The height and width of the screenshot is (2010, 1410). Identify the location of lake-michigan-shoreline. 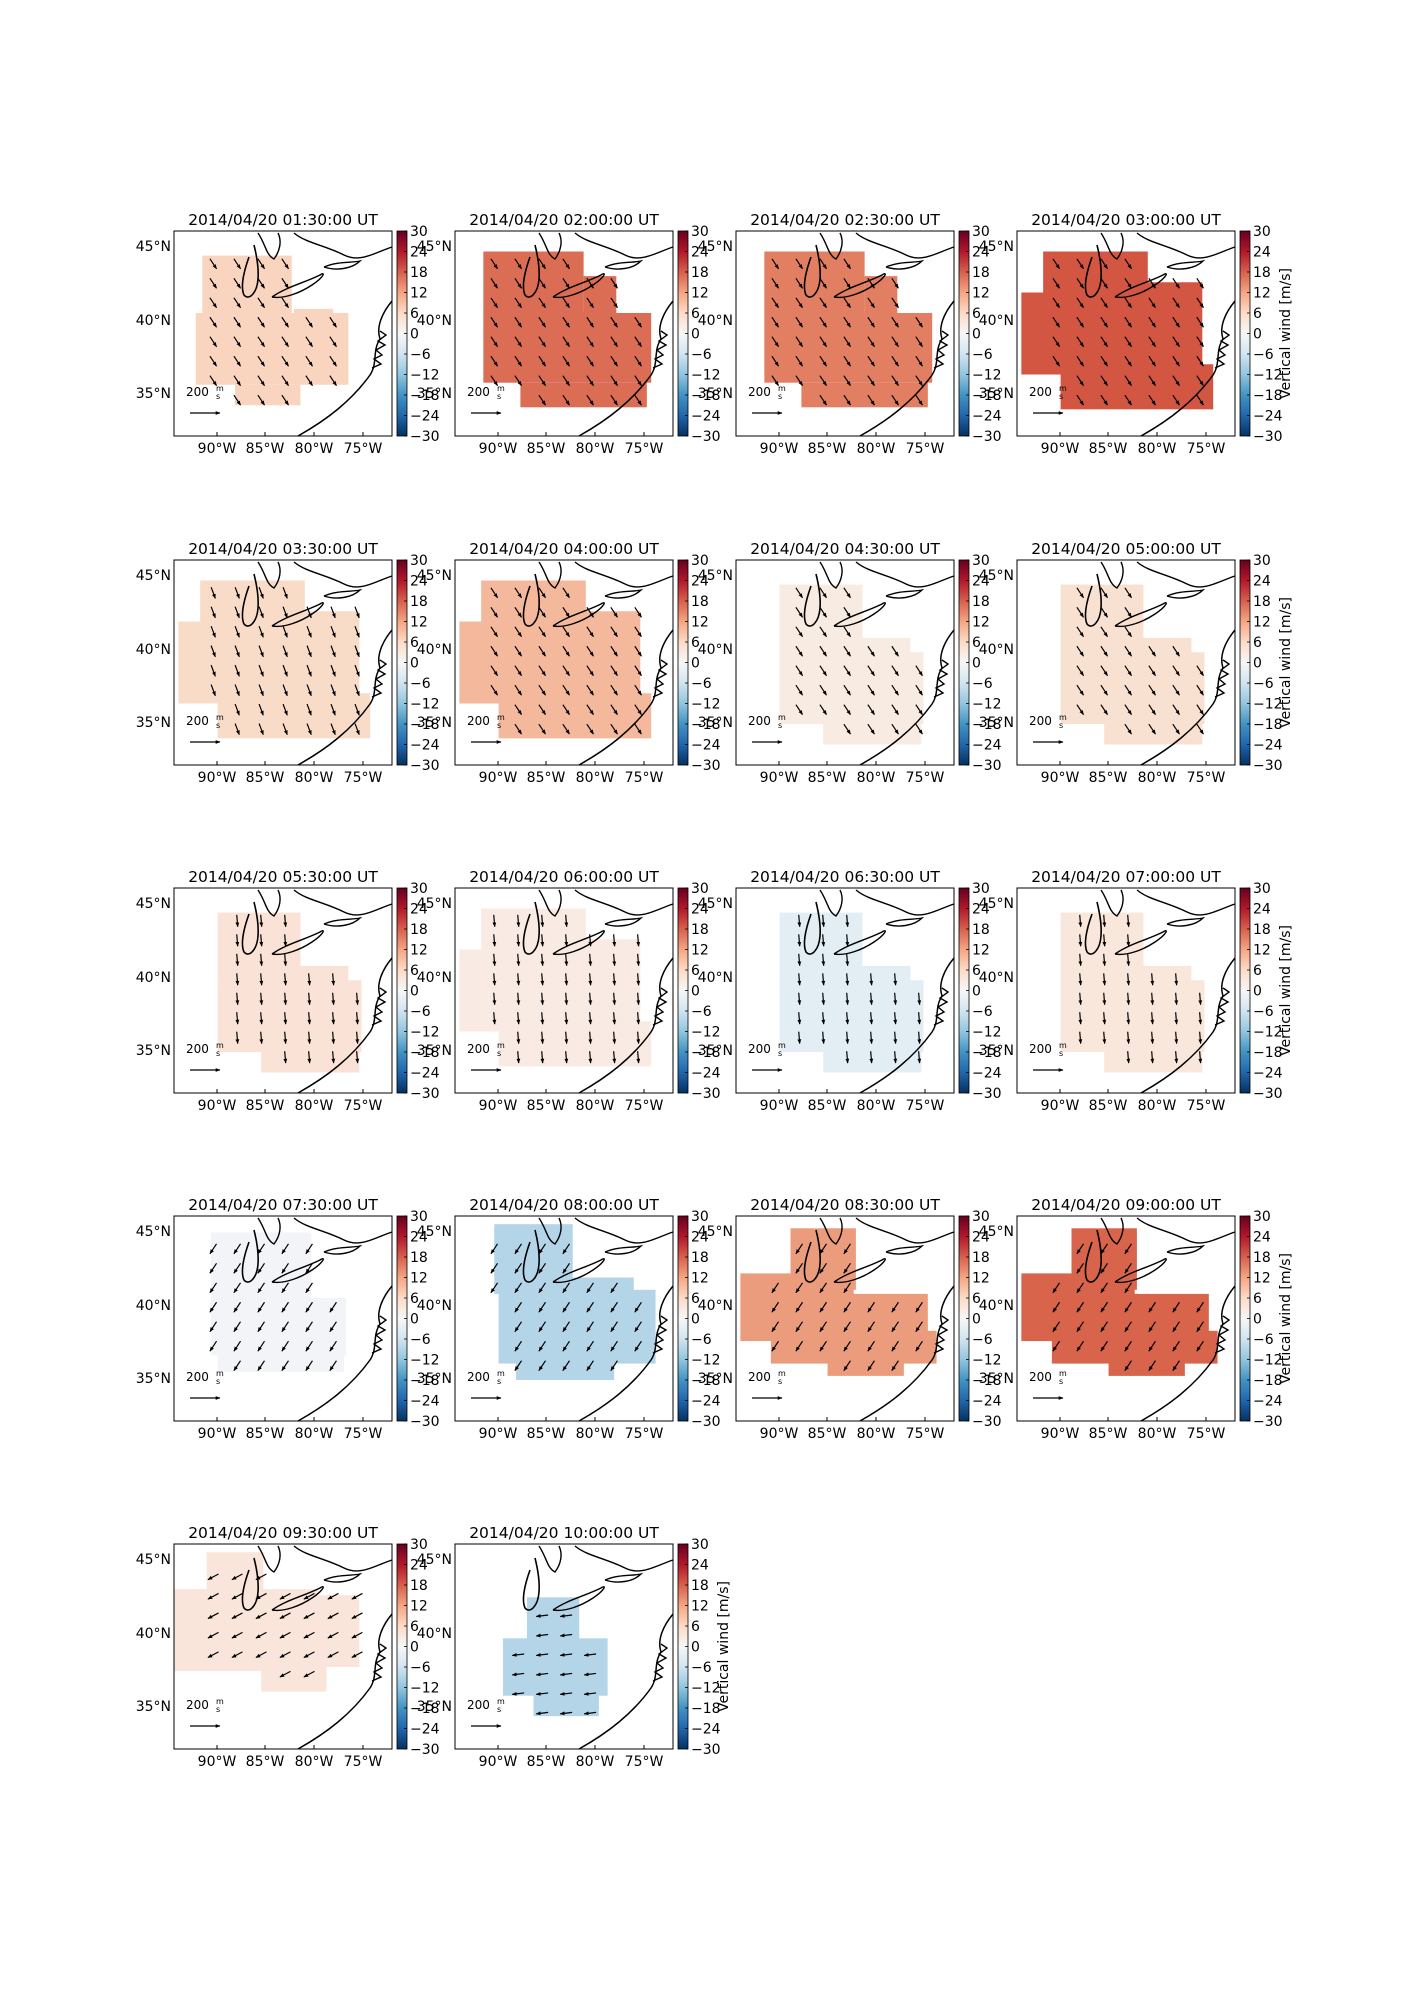
(531, 928).